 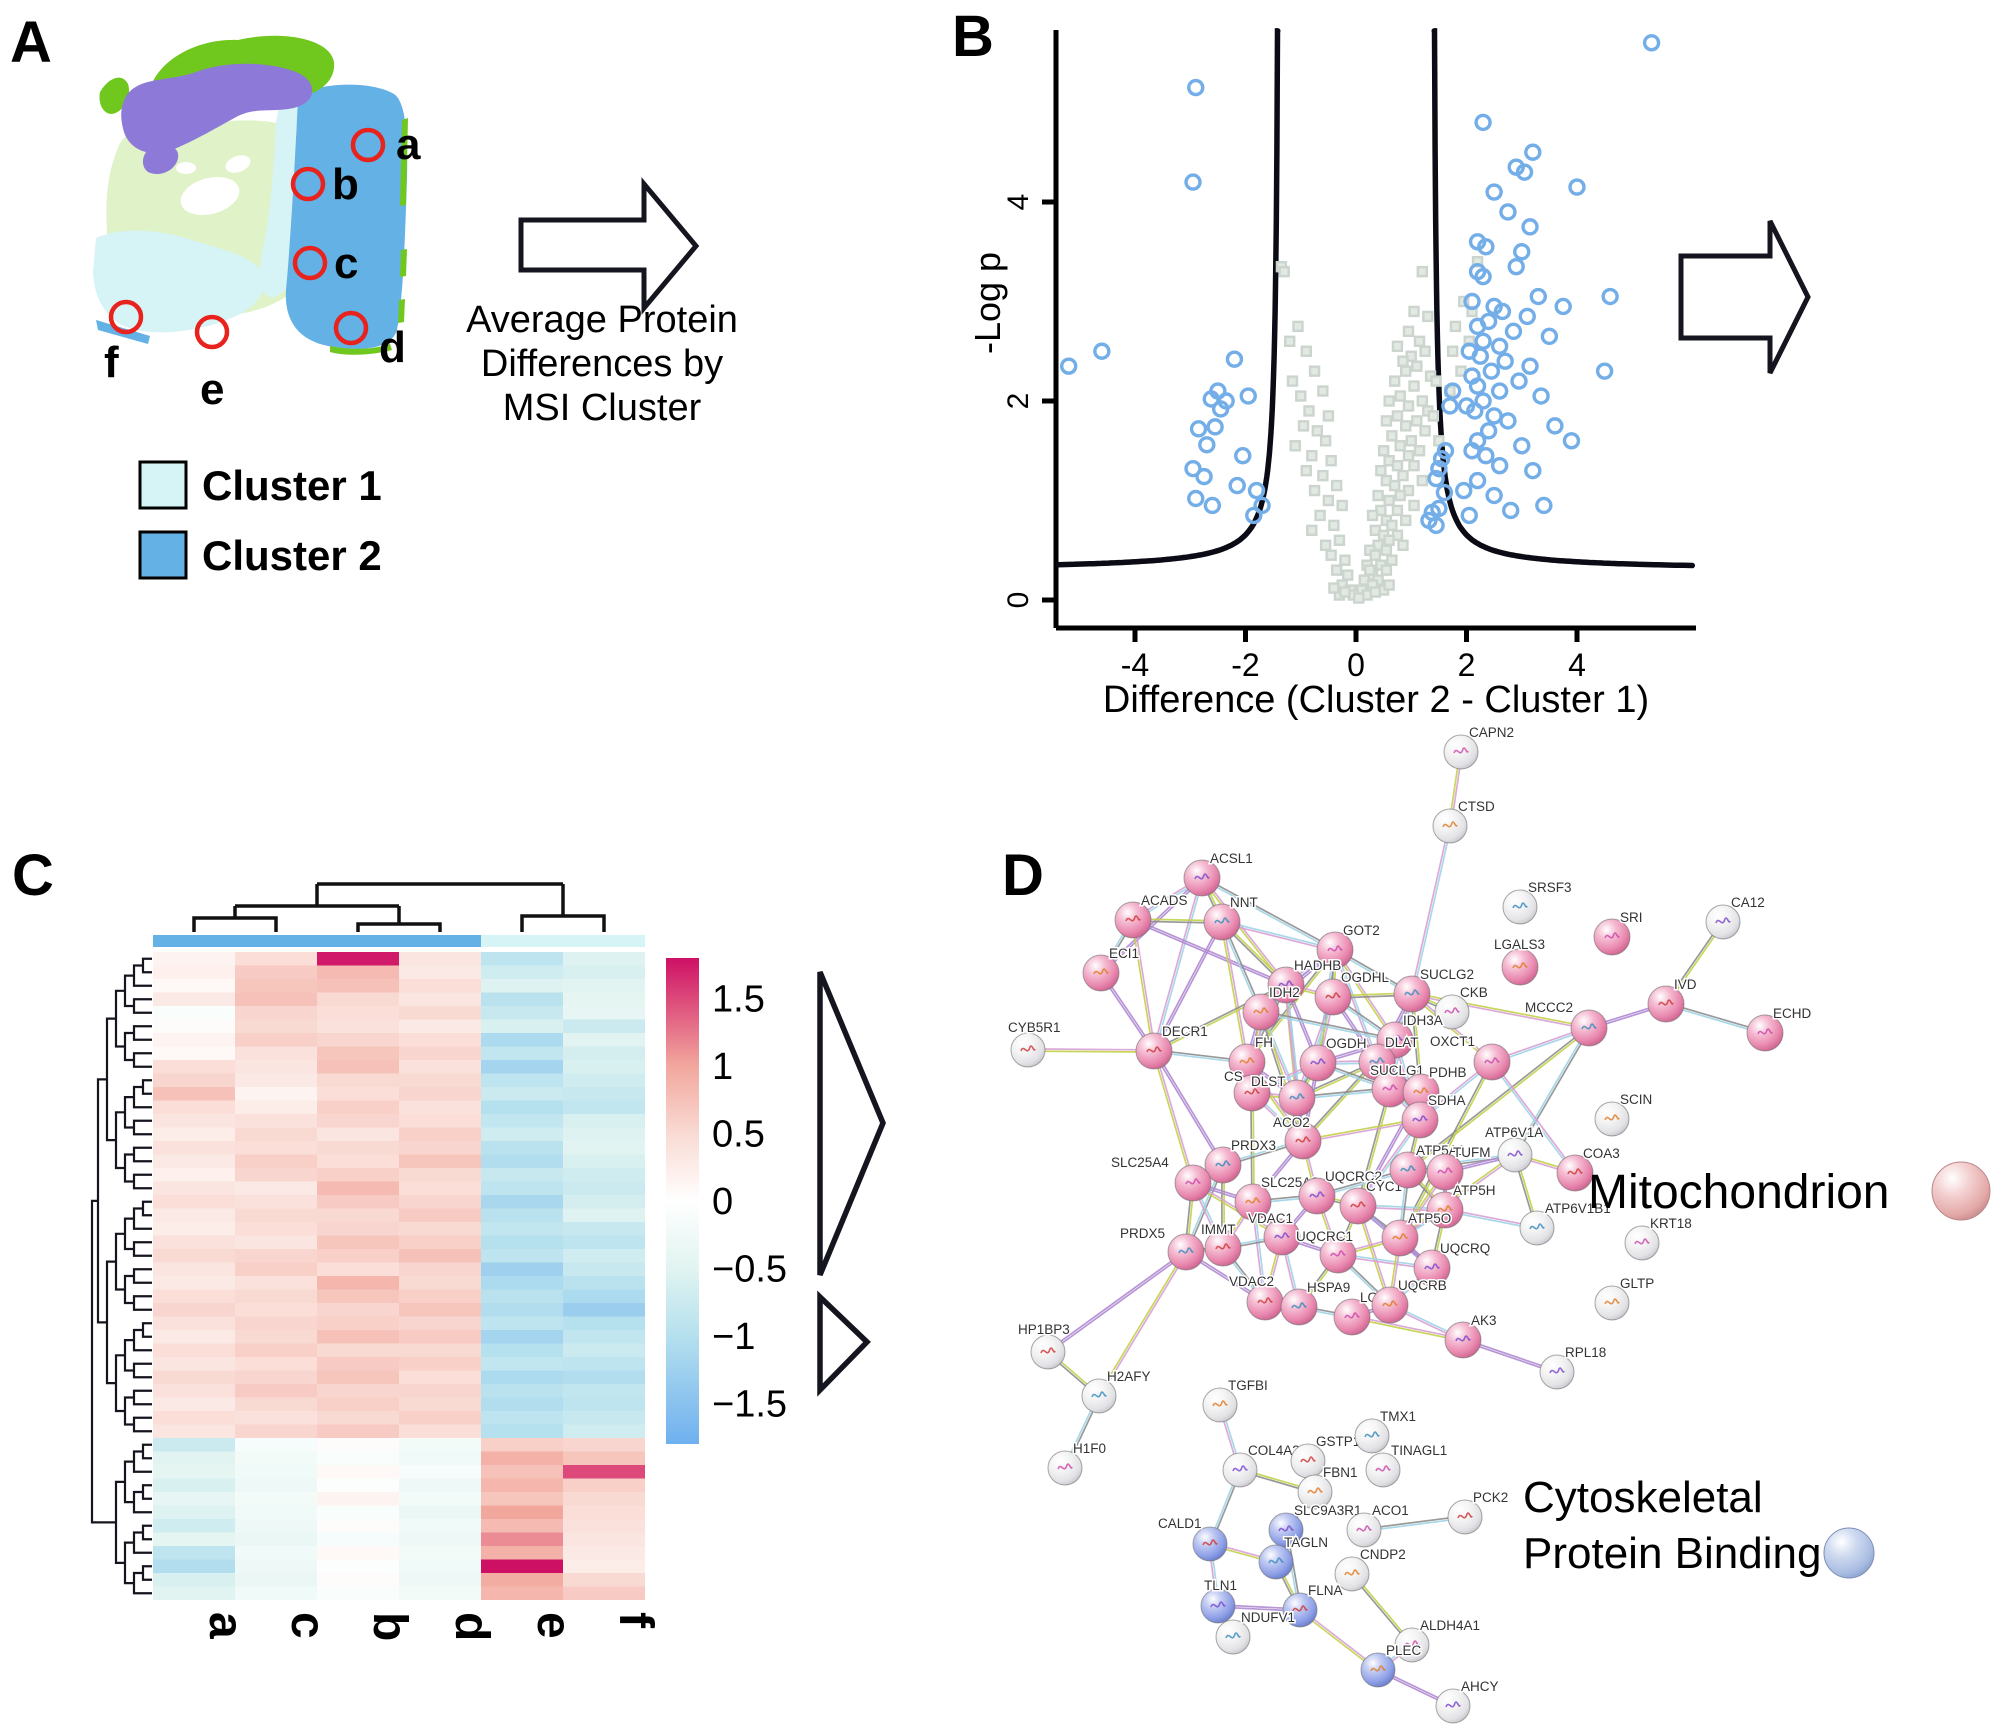 What do you see at coordinates (1448, 1072) in the screenshot?
I see `network-node-label: PDHB` at bounding box center [1448, 1072].